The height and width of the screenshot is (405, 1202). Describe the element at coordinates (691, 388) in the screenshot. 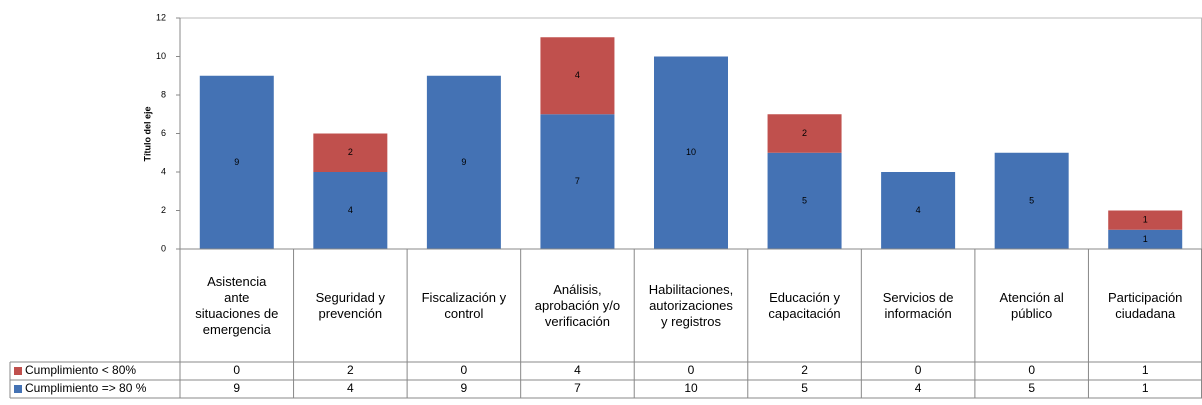

I see `table-value: 10` at that location.